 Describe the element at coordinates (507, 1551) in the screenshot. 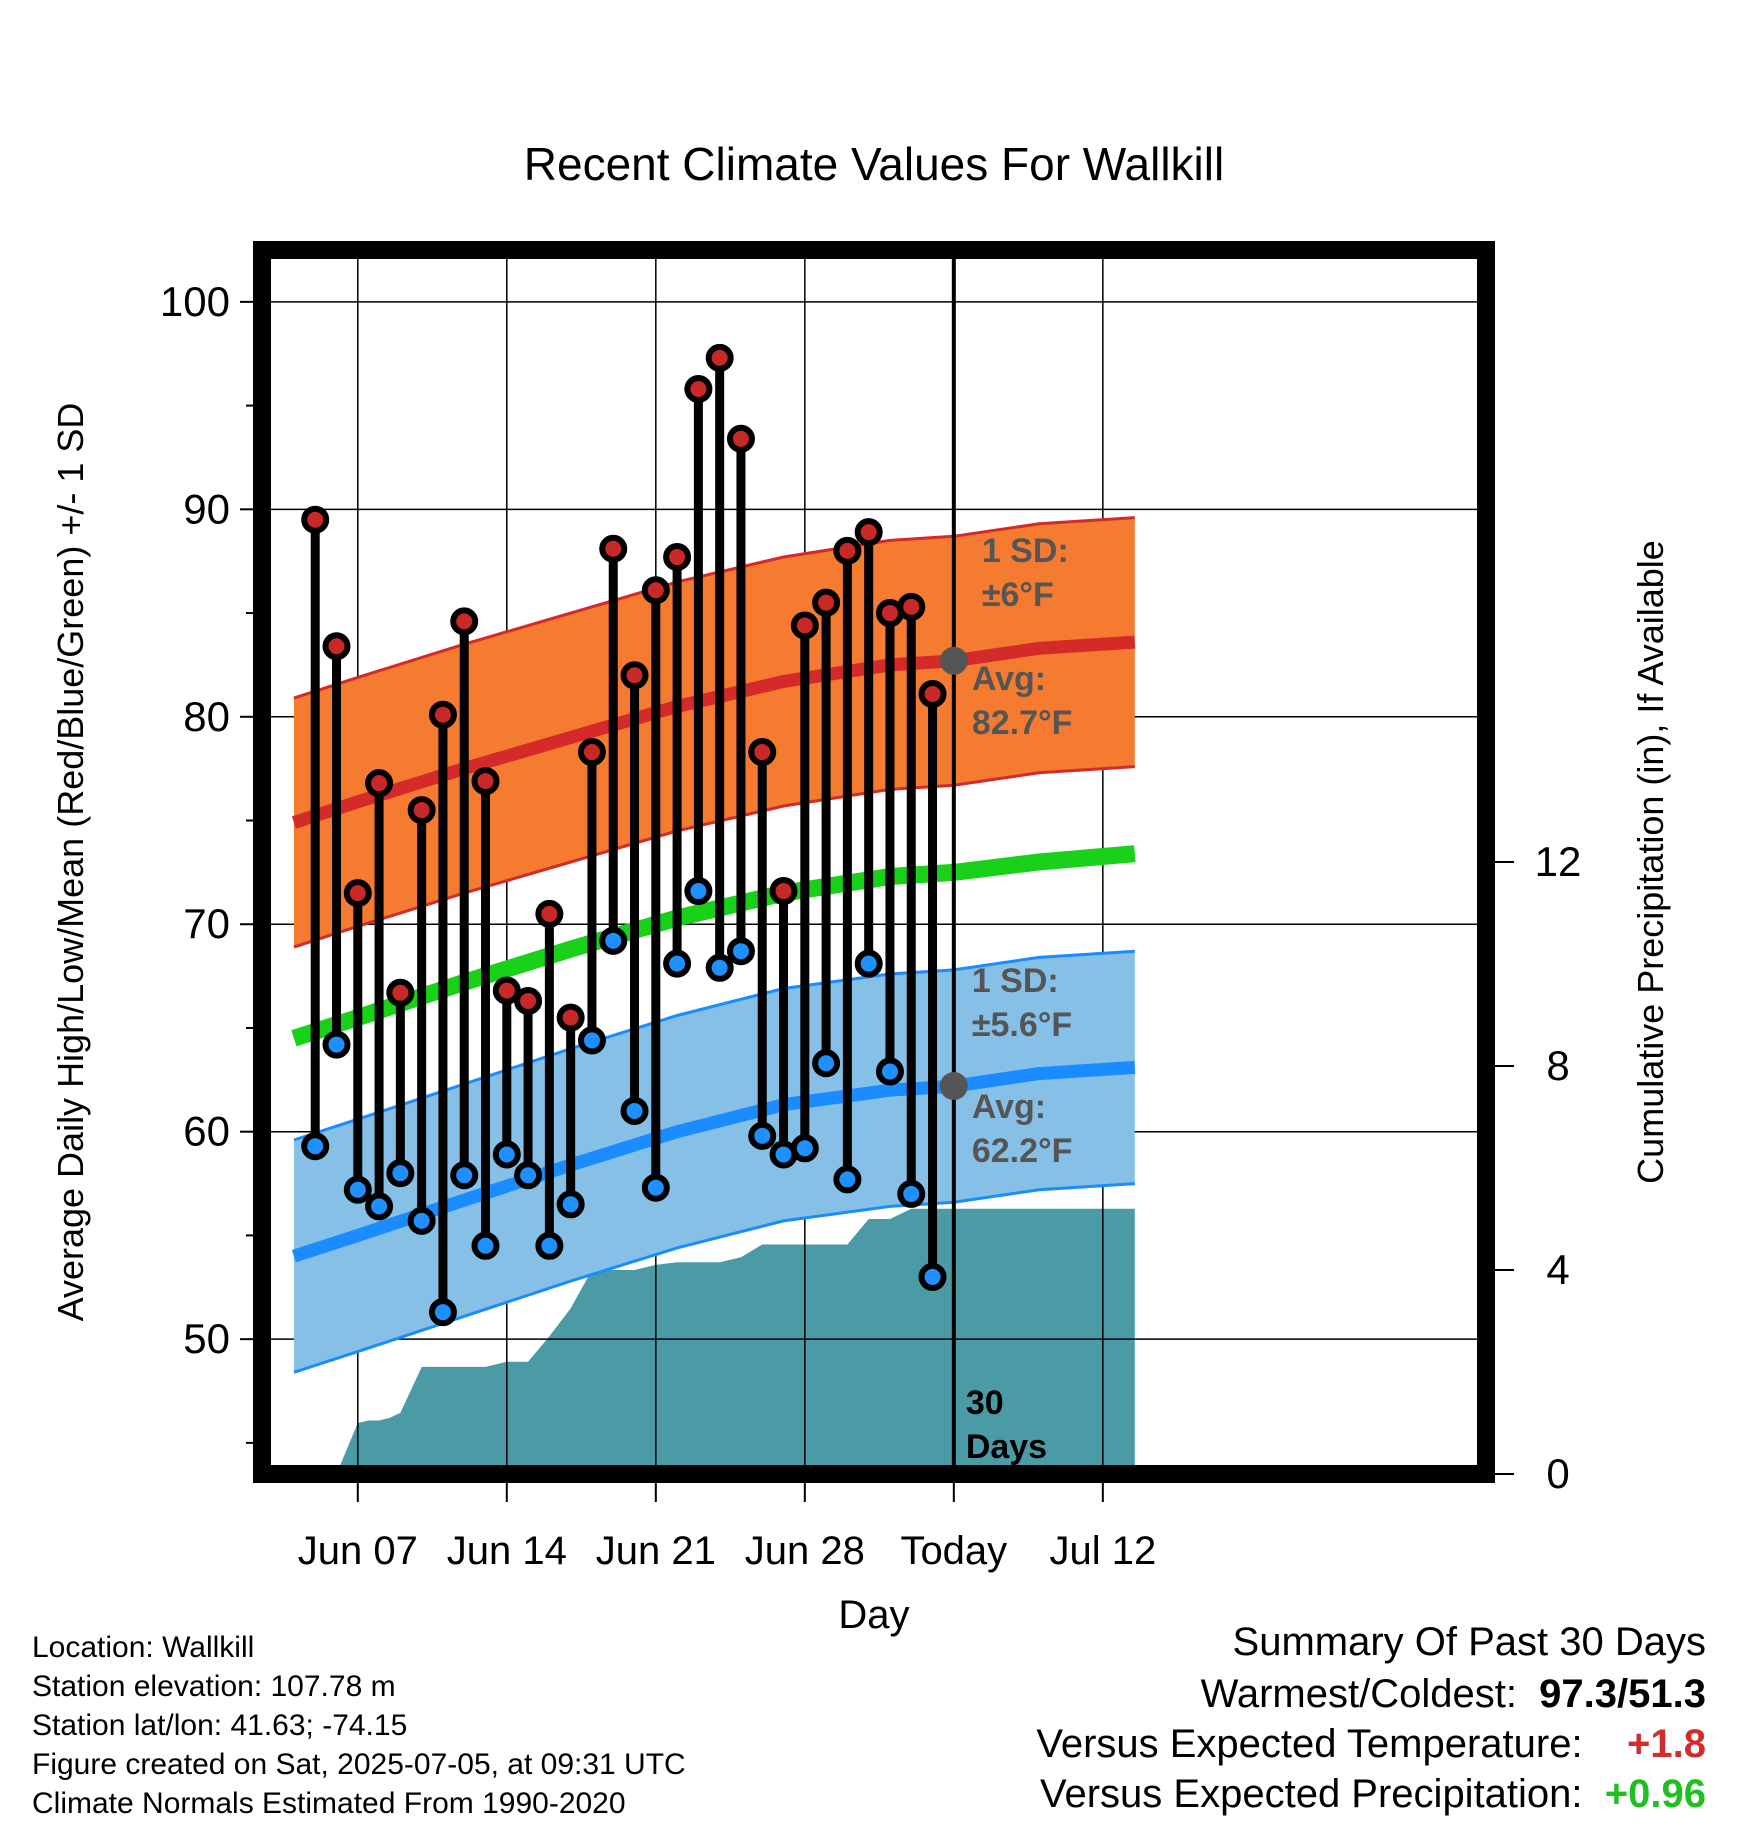

I see `x-tick-label-1: Jun 14` at that location.